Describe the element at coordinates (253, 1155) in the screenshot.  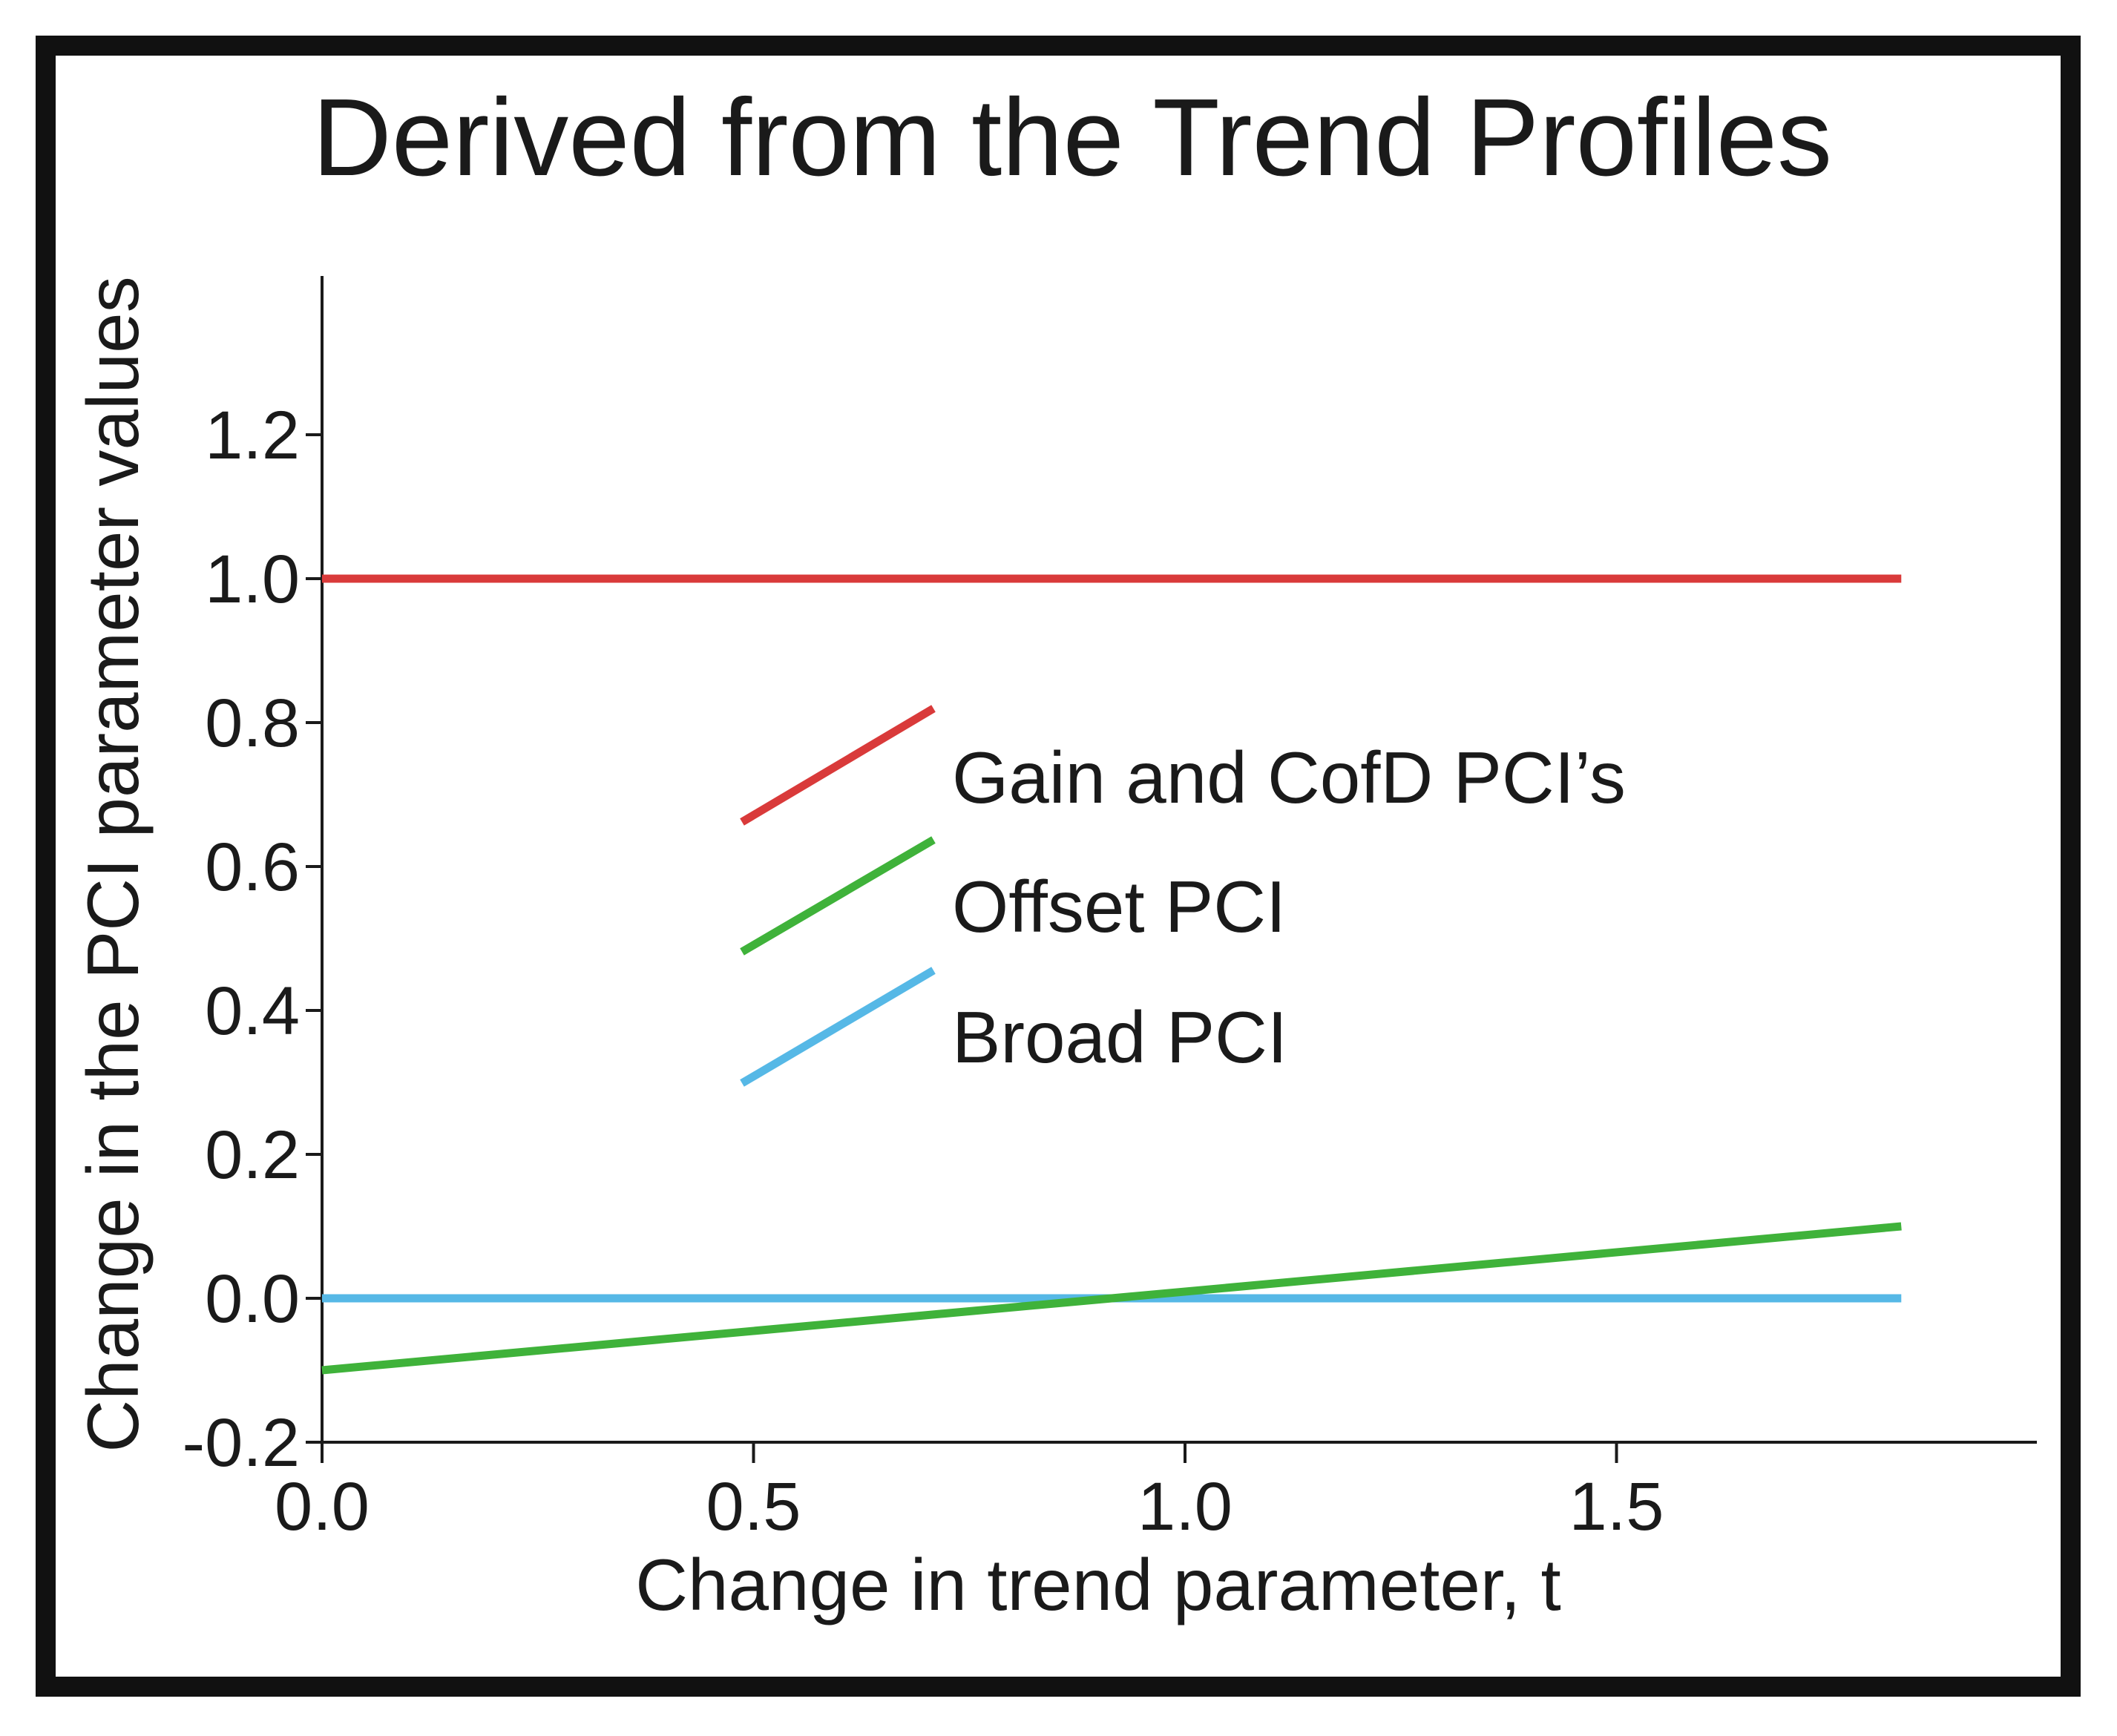
I see `y-tick-label: 0.2` at that location.